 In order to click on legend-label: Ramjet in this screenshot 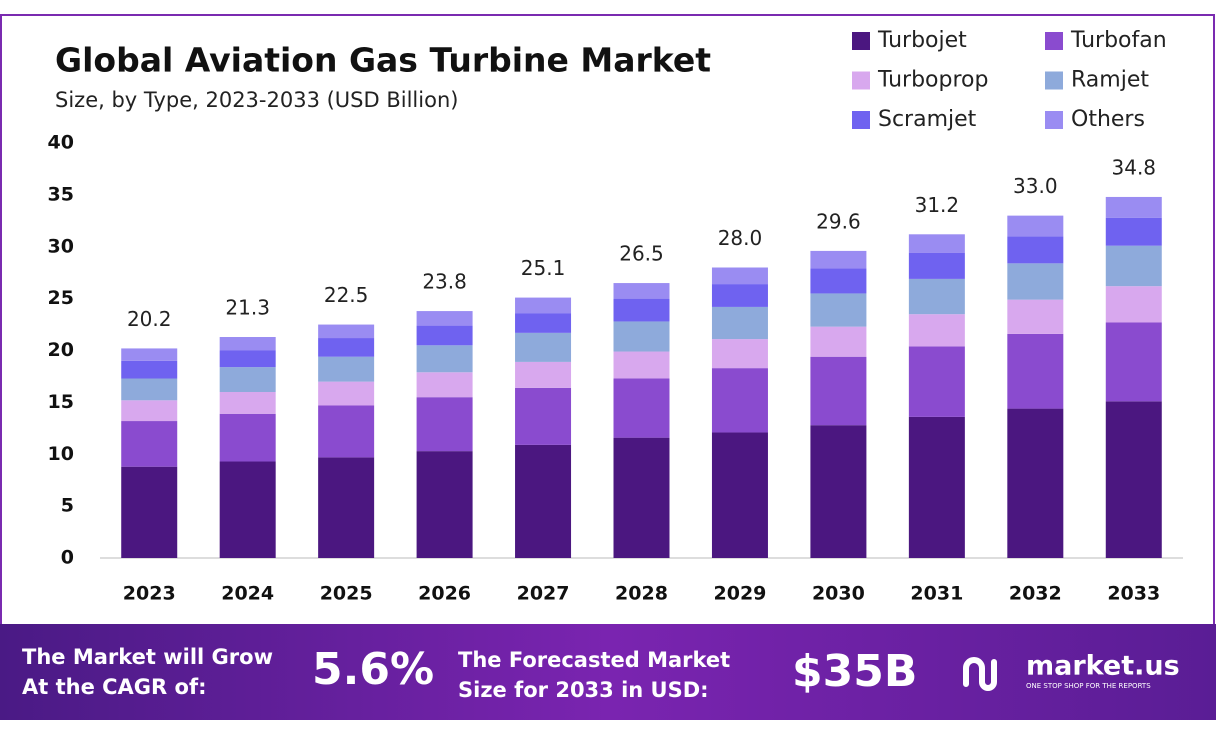, I will do `click(1110, 80)`.